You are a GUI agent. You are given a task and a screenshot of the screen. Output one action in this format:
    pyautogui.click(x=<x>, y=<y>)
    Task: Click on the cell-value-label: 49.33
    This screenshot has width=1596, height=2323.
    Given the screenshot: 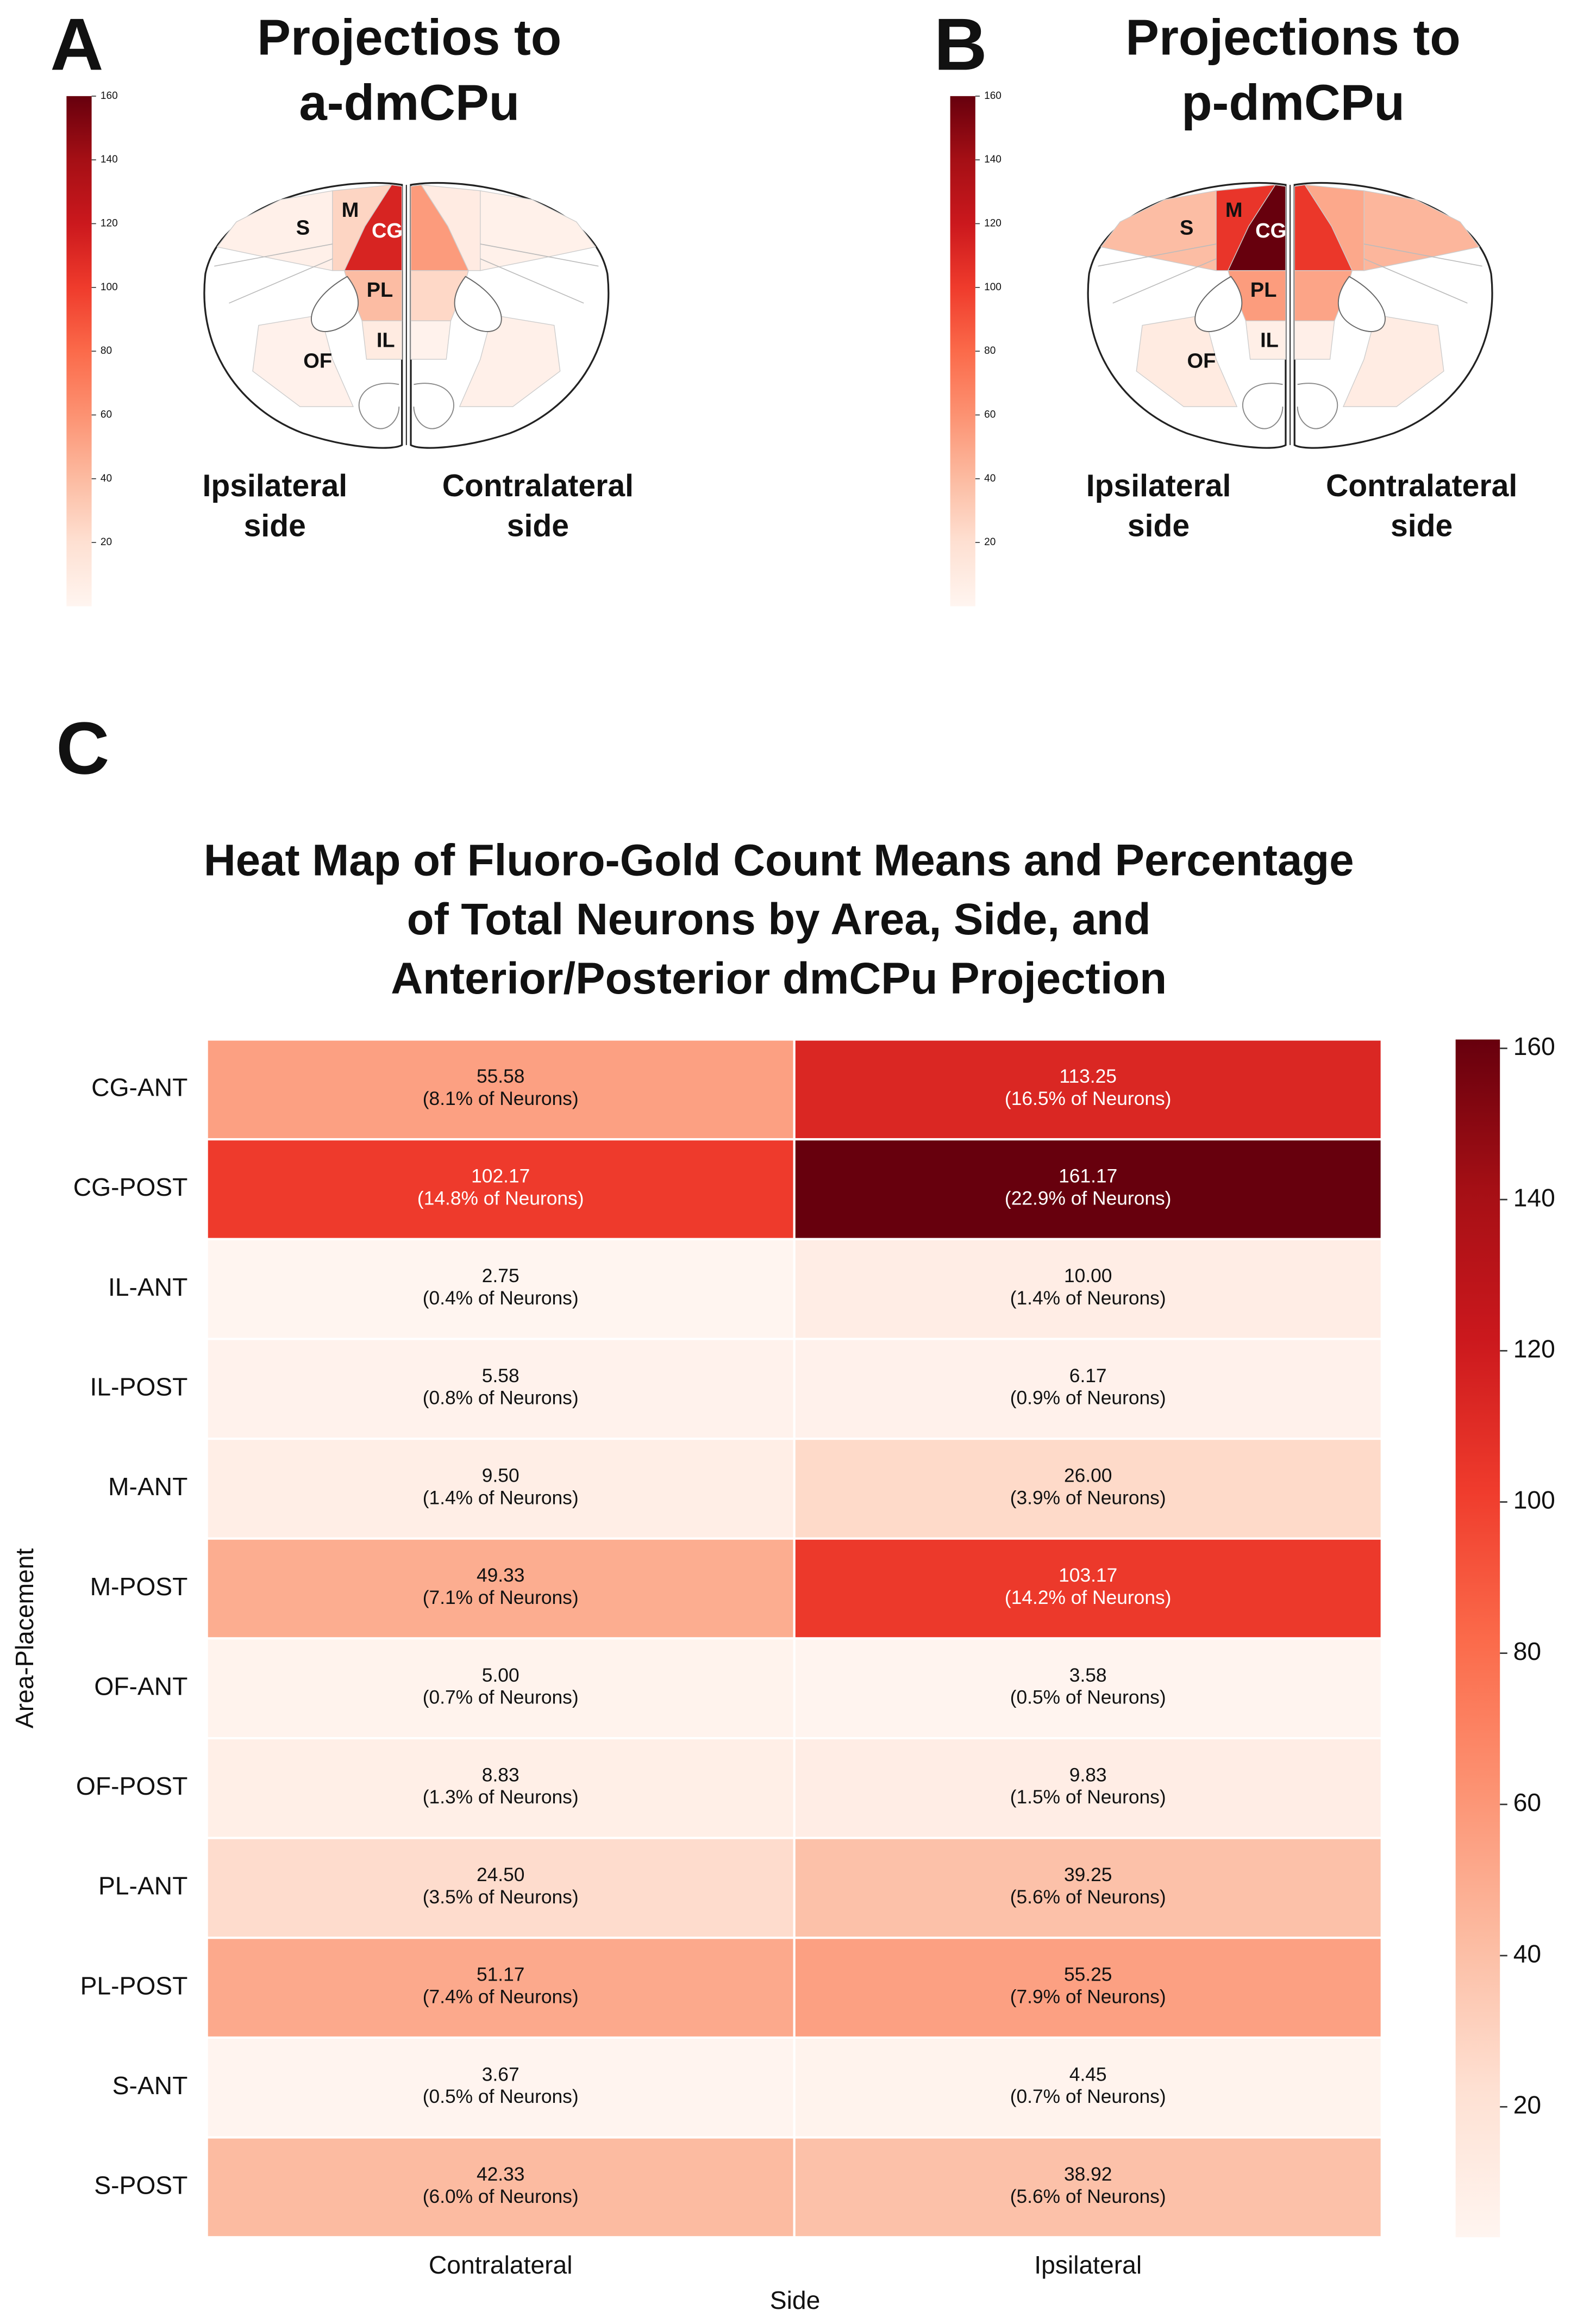 What is the action you would take?
    pyautogui.click(x=500, y=1576)
    